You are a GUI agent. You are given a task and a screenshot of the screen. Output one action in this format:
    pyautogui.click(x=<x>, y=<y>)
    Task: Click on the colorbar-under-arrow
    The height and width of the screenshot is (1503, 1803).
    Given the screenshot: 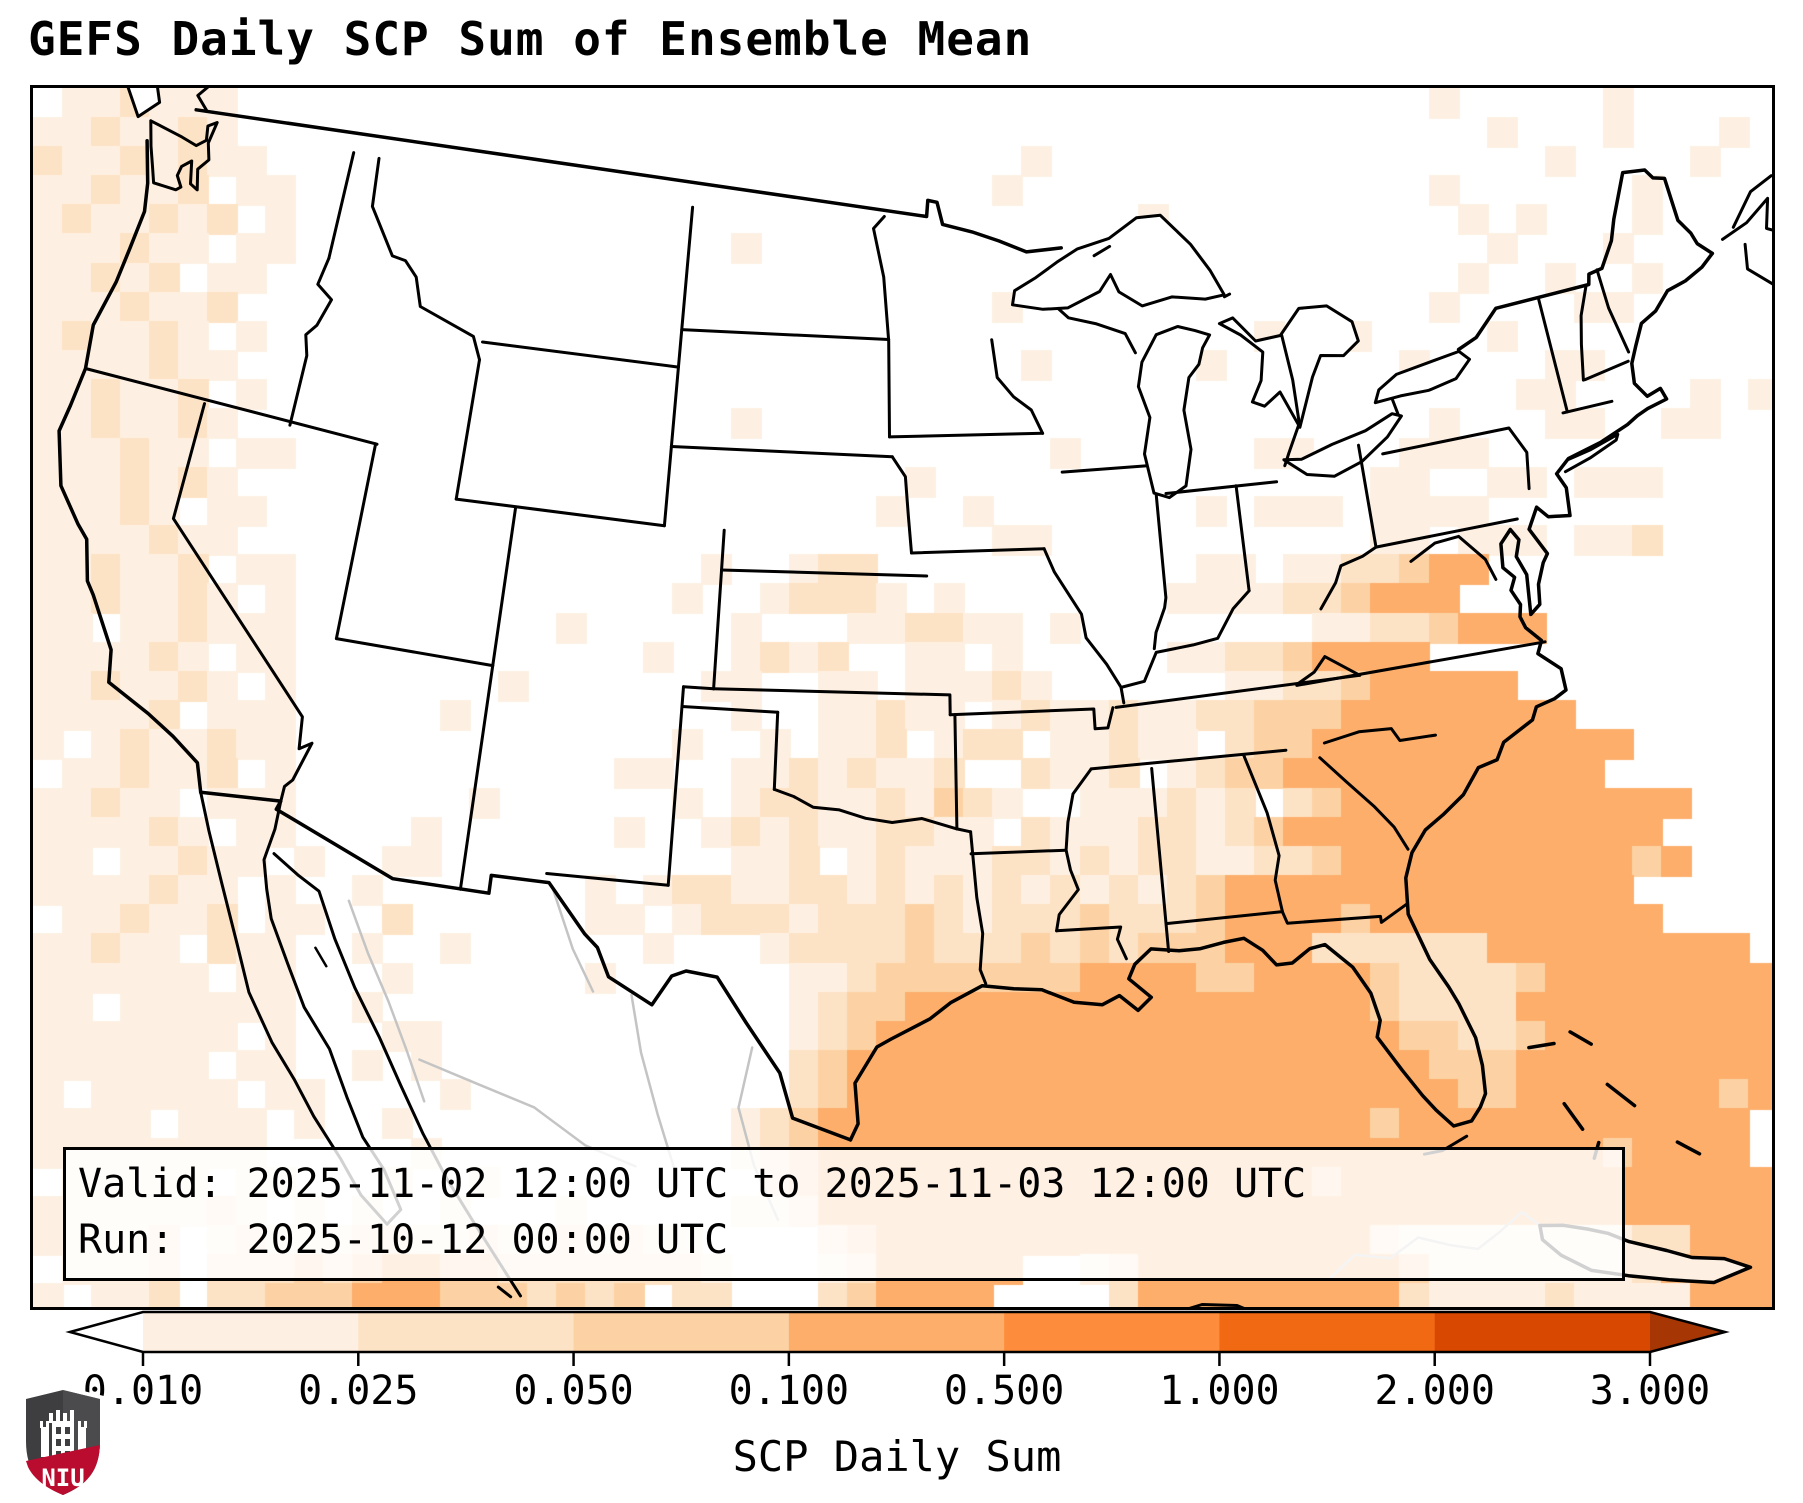 What is the action you would take?
    pyautogui.click(x=106, y=1332)
    